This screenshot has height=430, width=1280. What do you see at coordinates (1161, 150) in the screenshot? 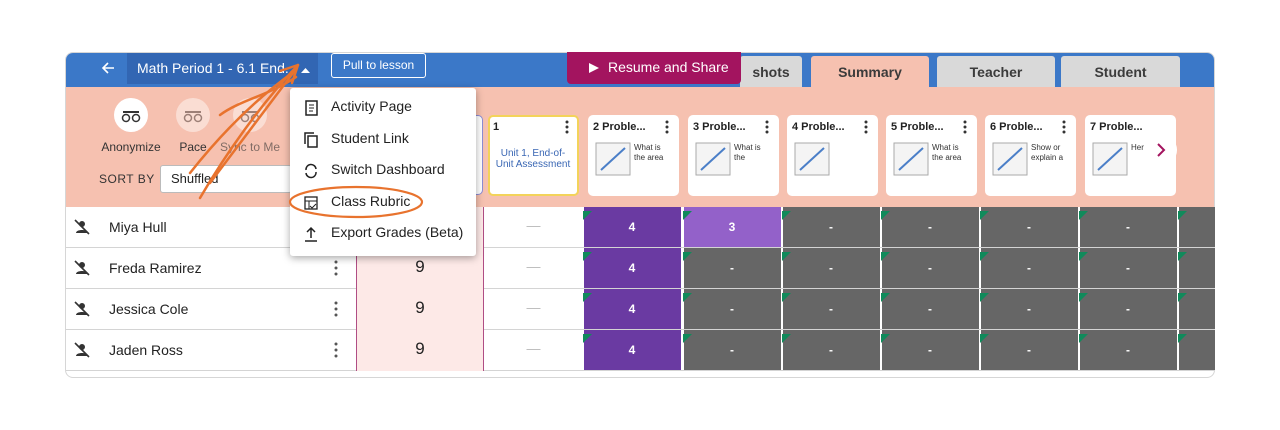
I see `next-button` at bounding box center [1161, 150].